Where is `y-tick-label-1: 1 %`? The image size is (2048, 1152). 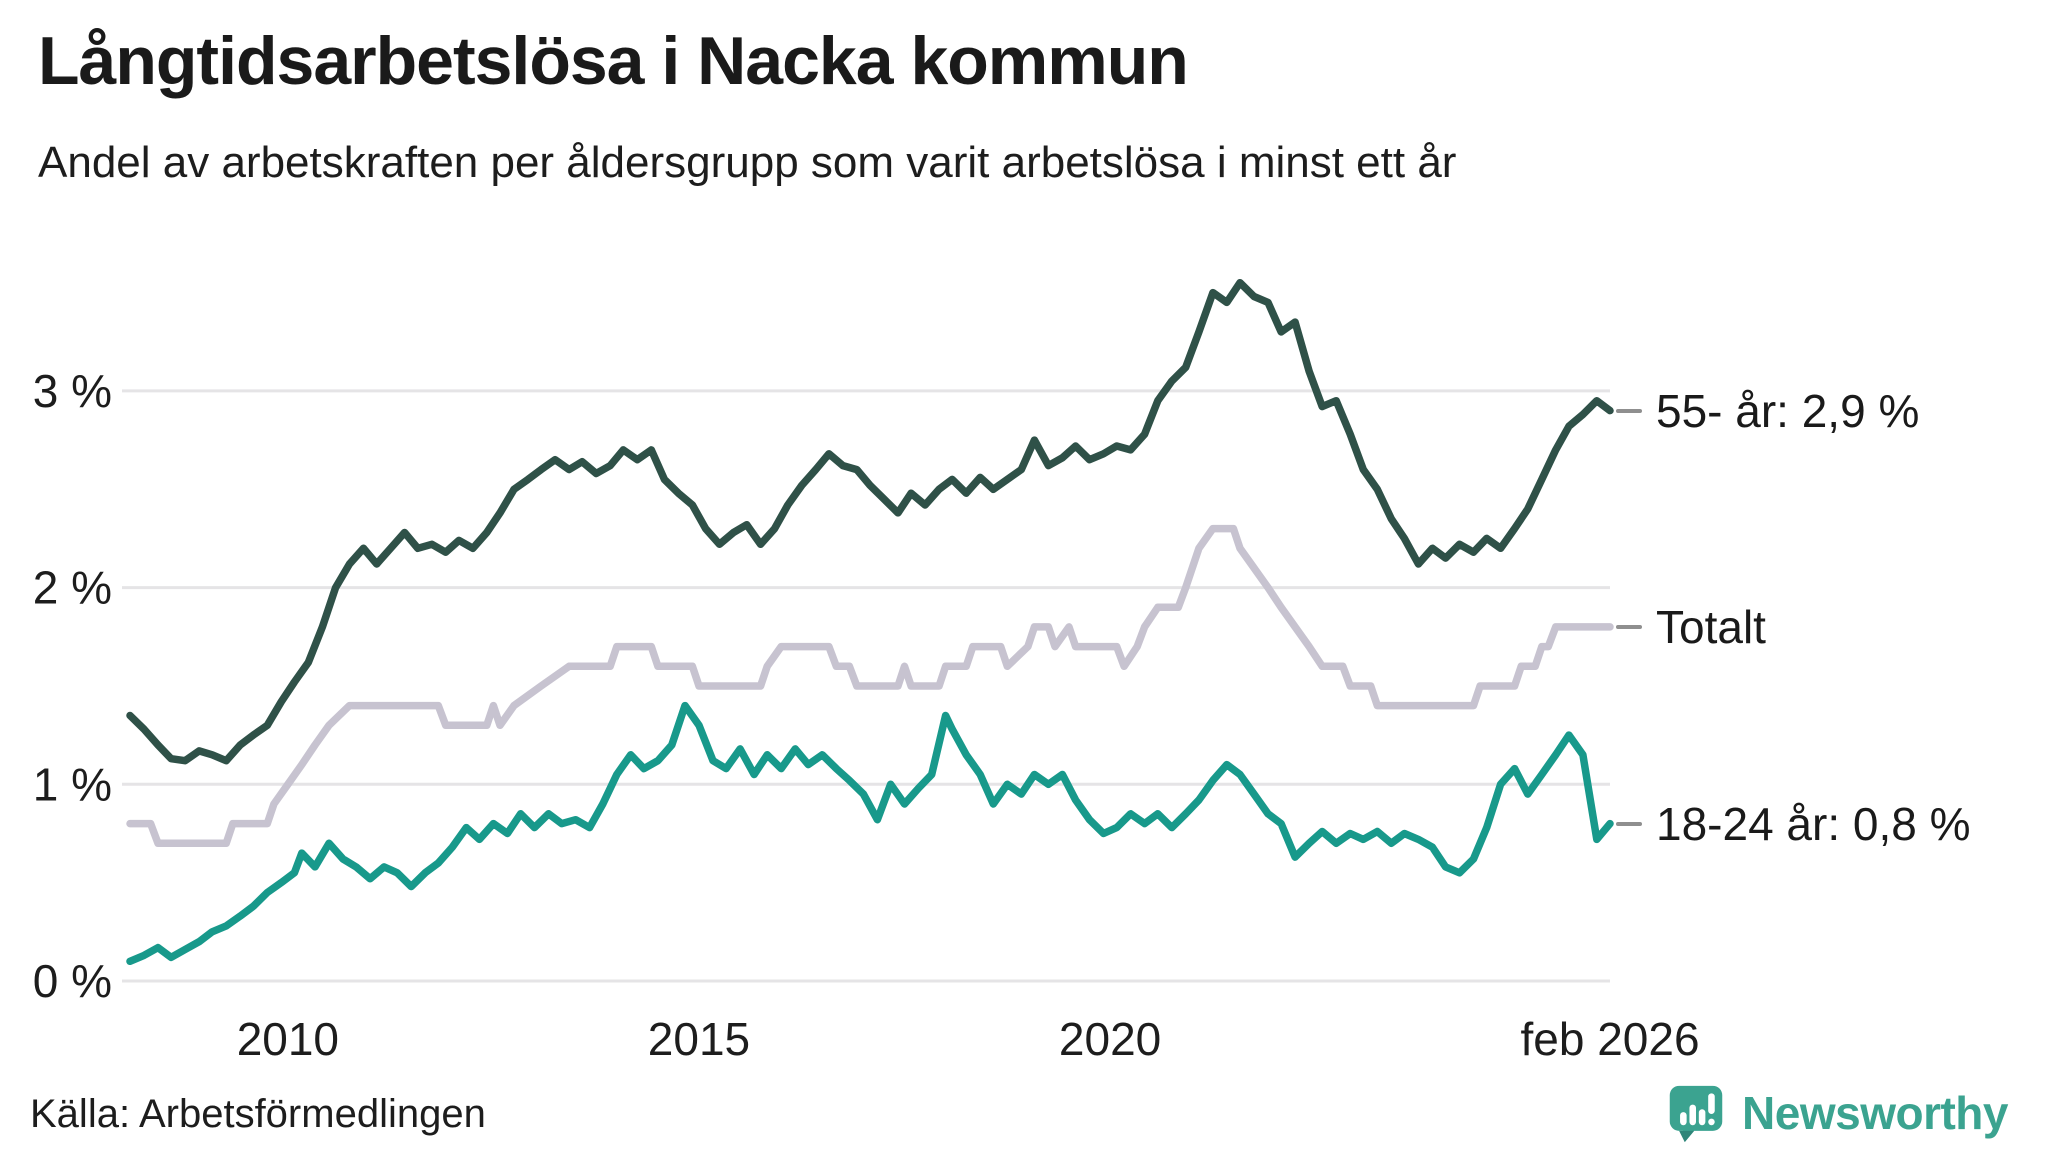
y-tick-label-1: 1 % is located at coordinates (72, 784).